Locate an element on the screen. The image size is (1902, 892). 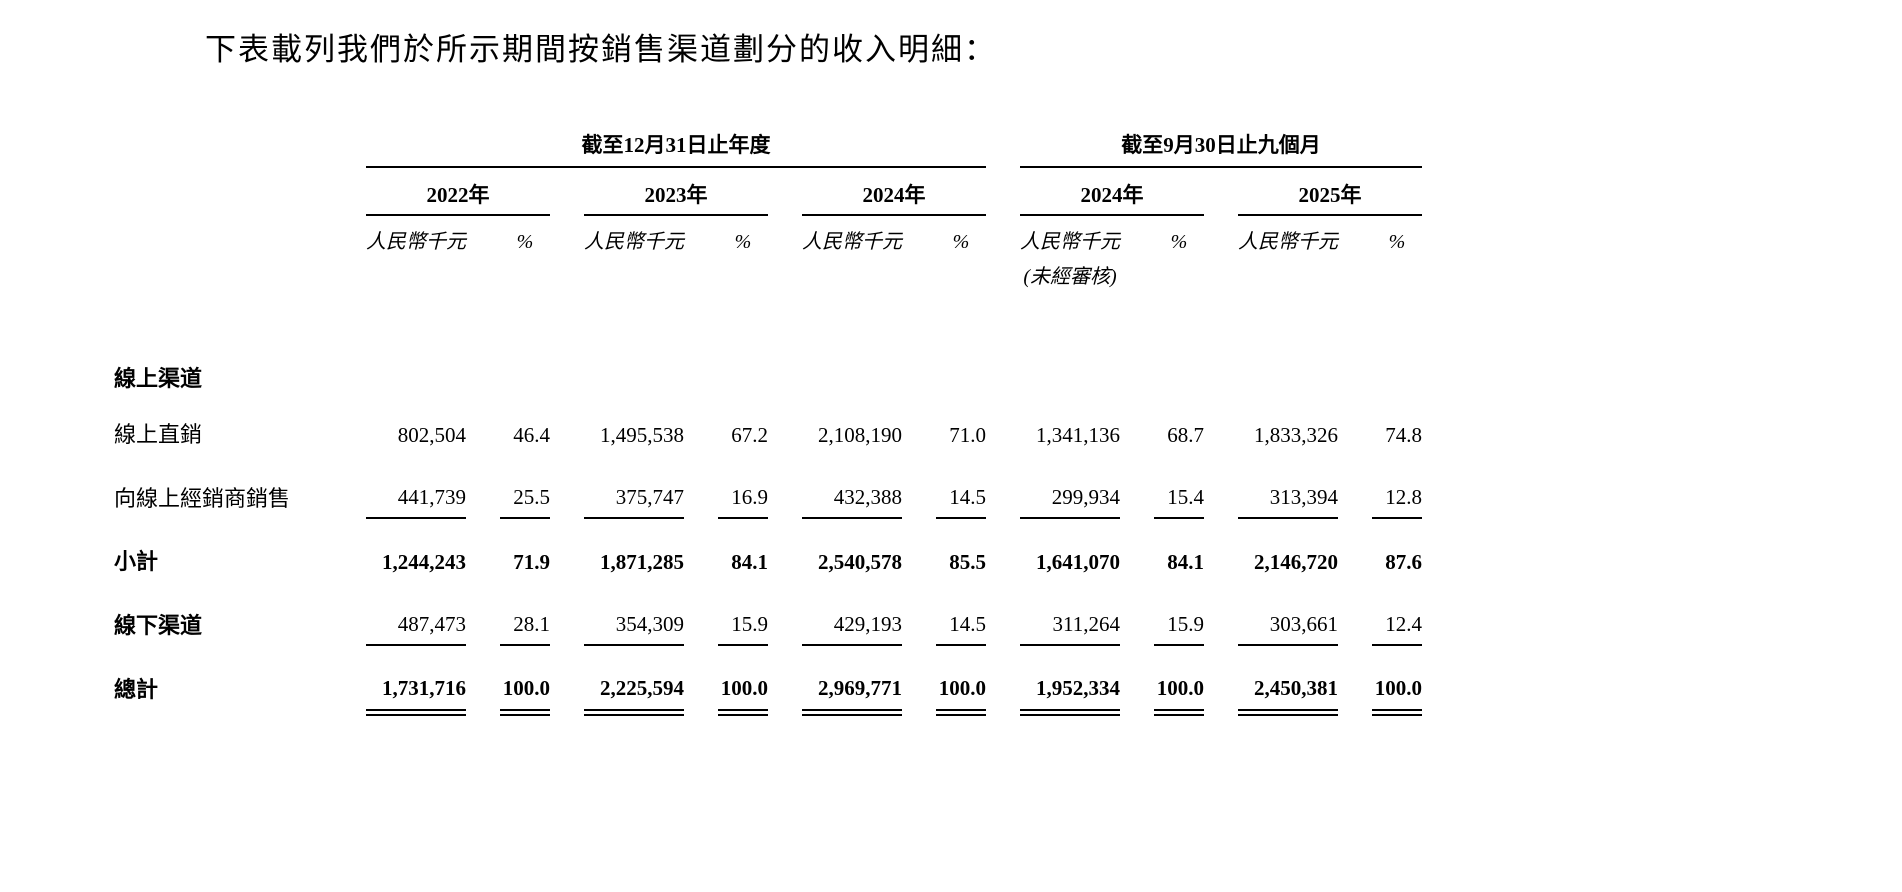
unaudited-note-cell: (未經審核) is located at coordinates (1070, 281).